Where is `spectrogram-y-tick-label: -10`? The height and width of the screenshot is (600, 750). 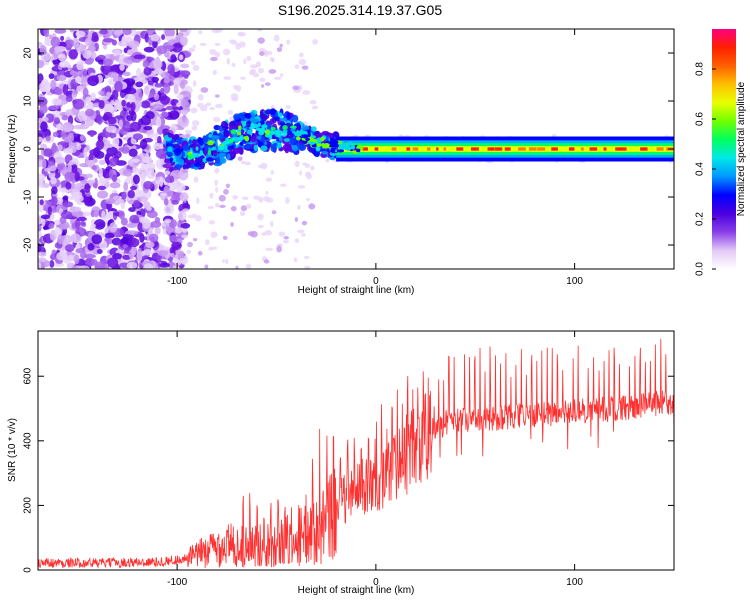
spectrogram-y-tick-label: -10 is located at coordinates (28, 196).